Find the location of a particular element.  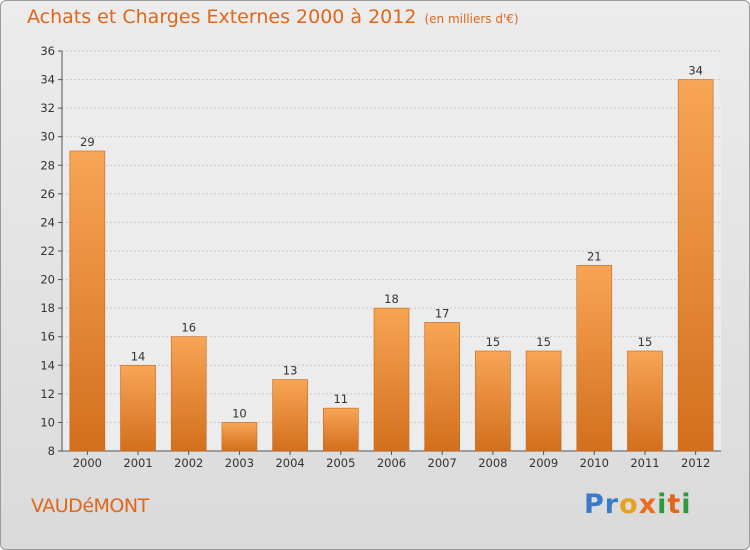

x-tick-label: 2005 is located at coordinates (340, 463).